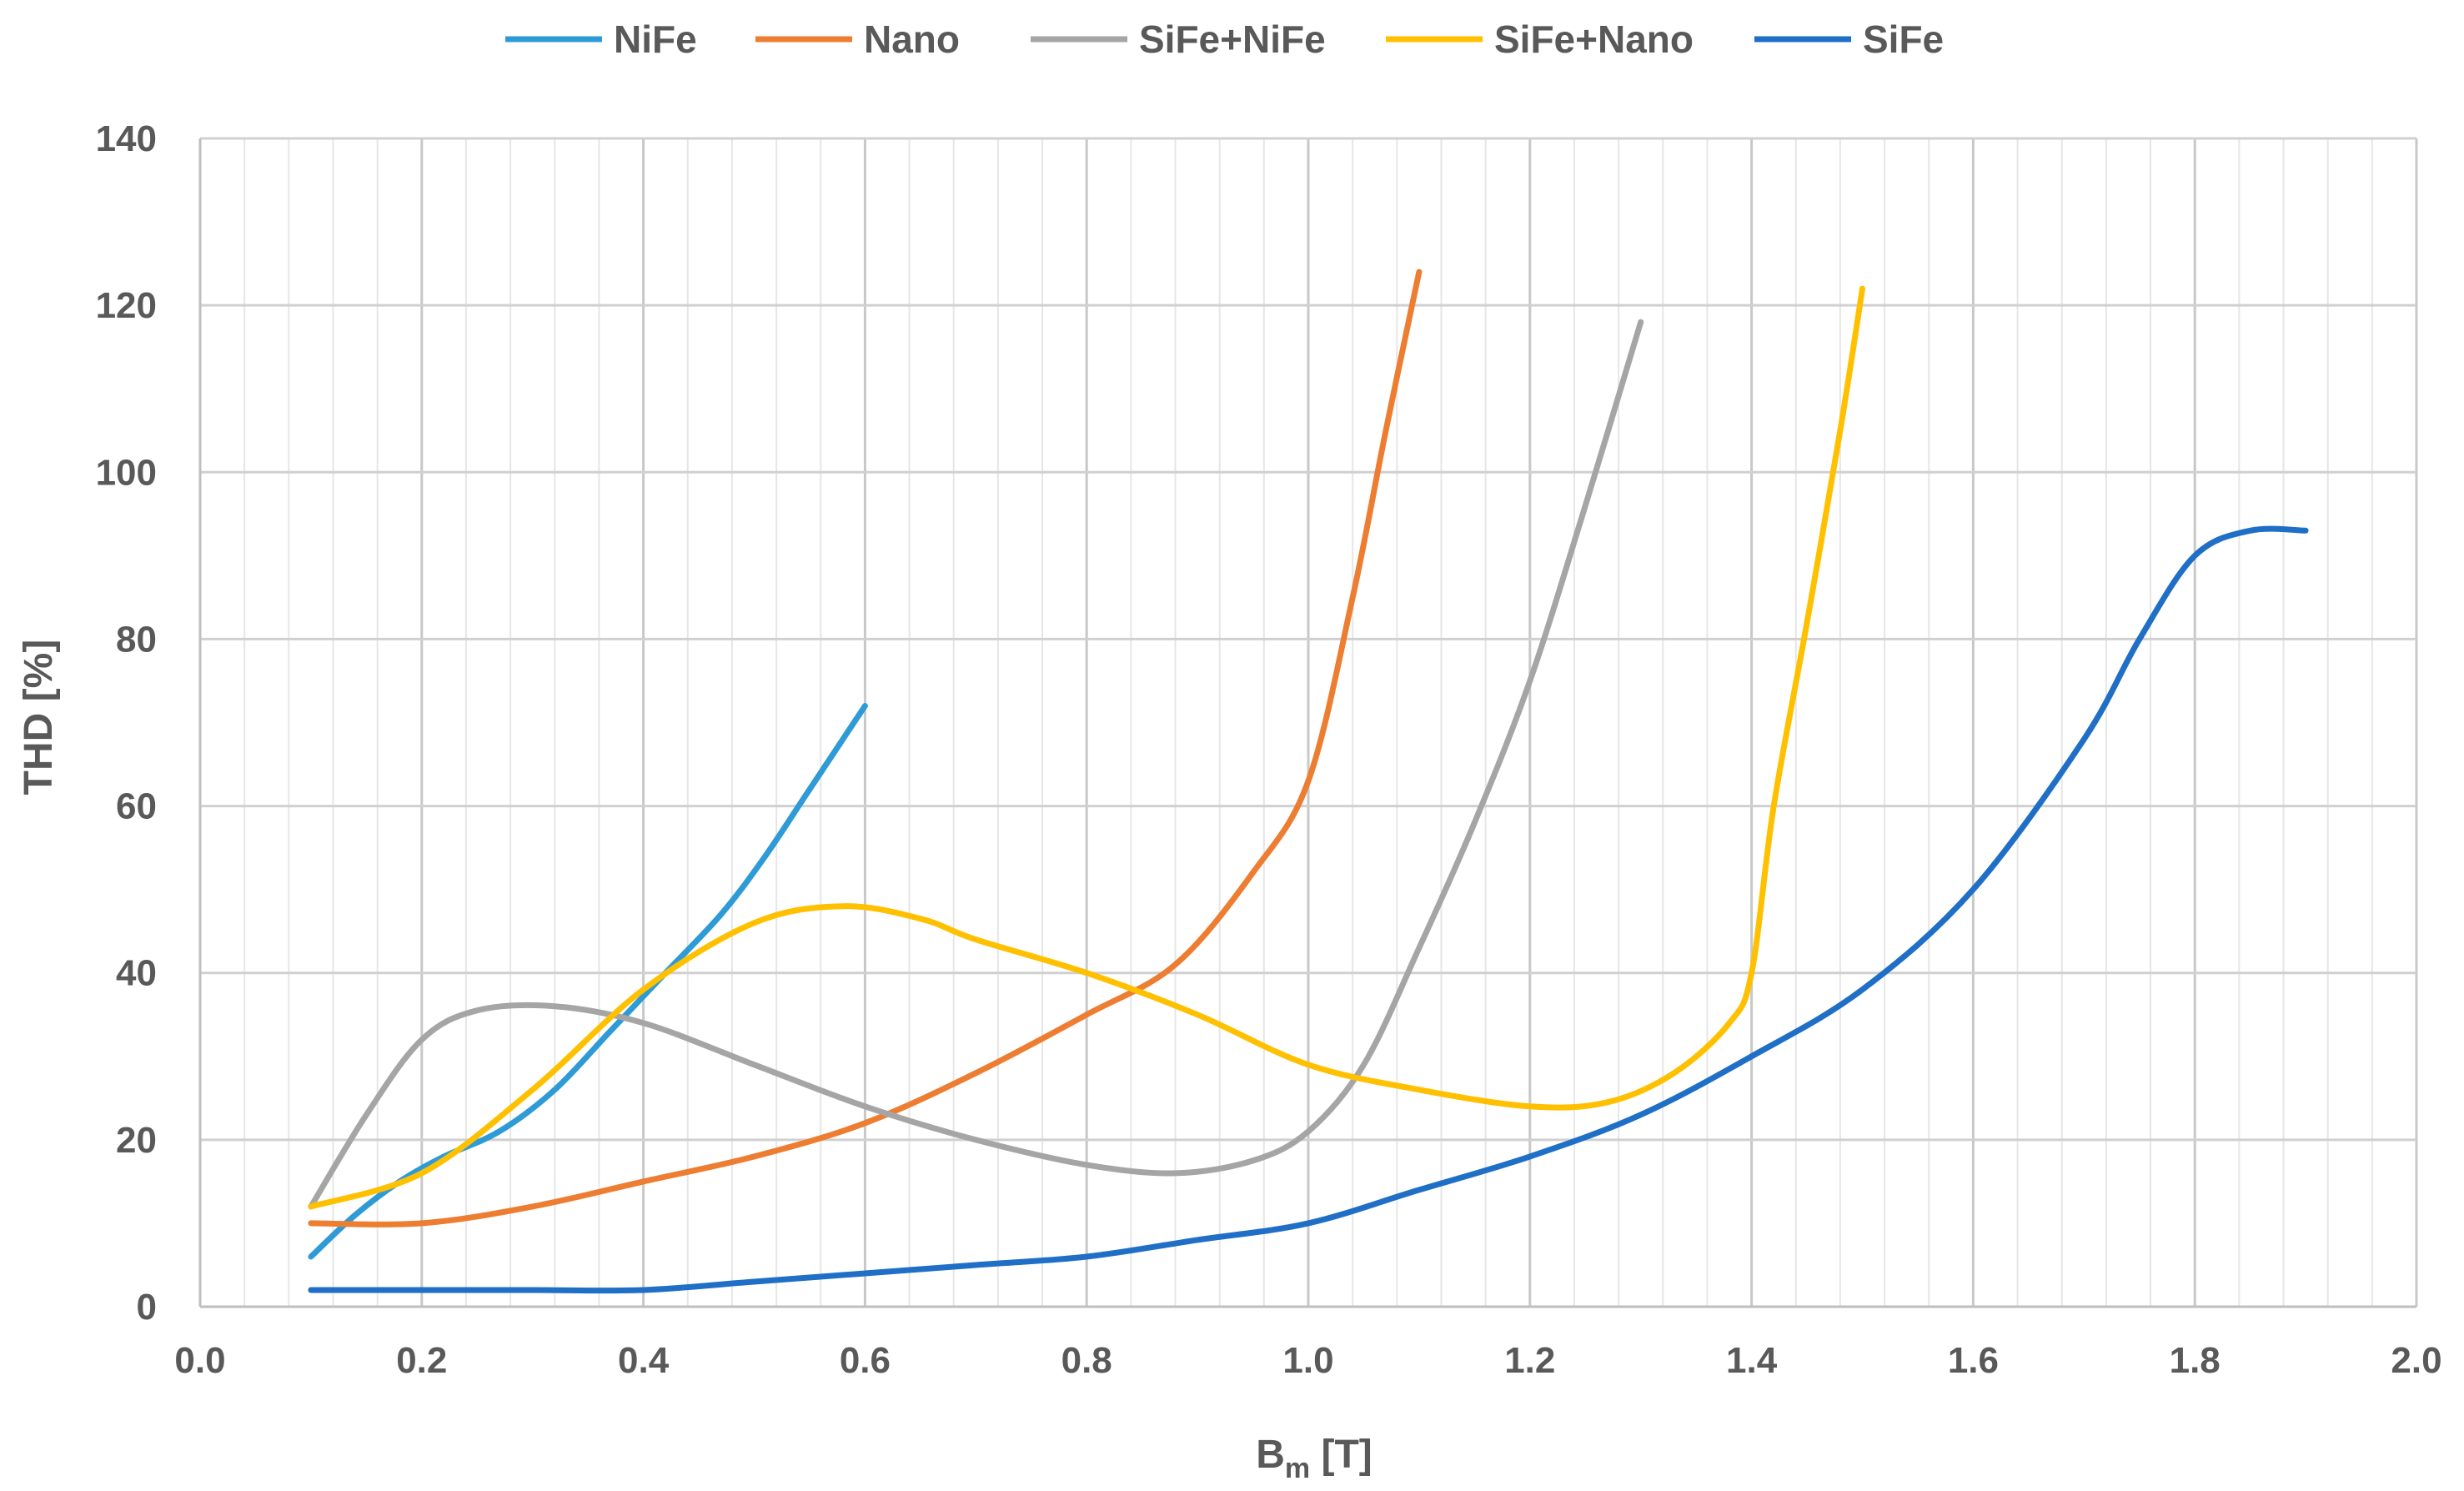  What do you see at coordinates (1232, 40) in the screenshot?
I see `legend-label-sife-nife: SiFe+NiFe` at bounding box center [1232, 40].